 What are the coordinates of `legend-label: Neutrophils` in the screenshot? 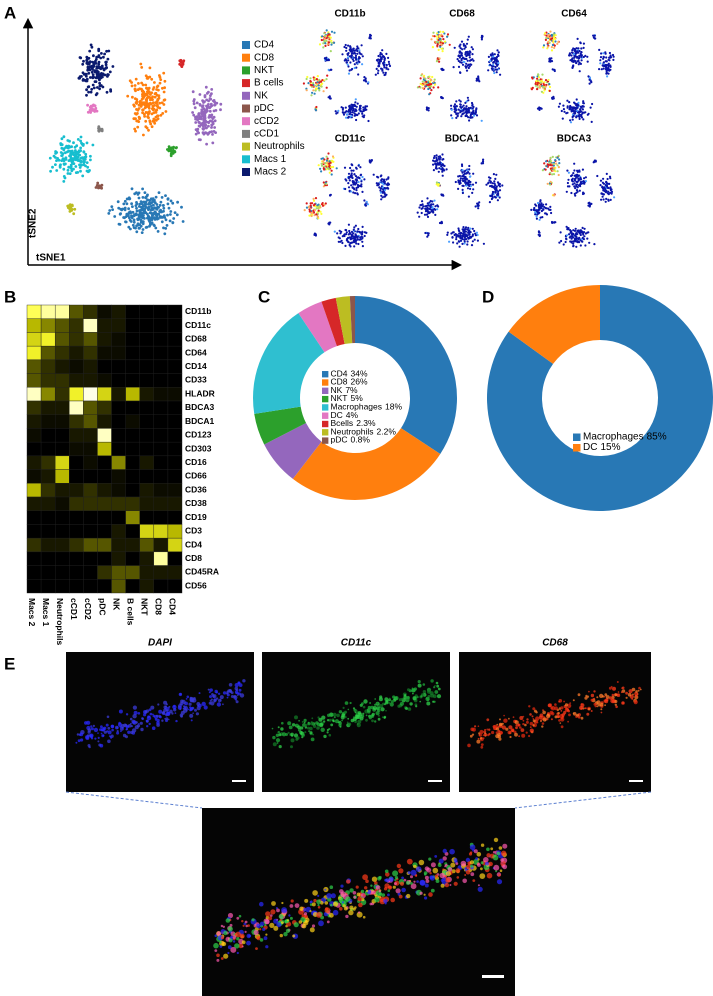 It's located at (352, 431).